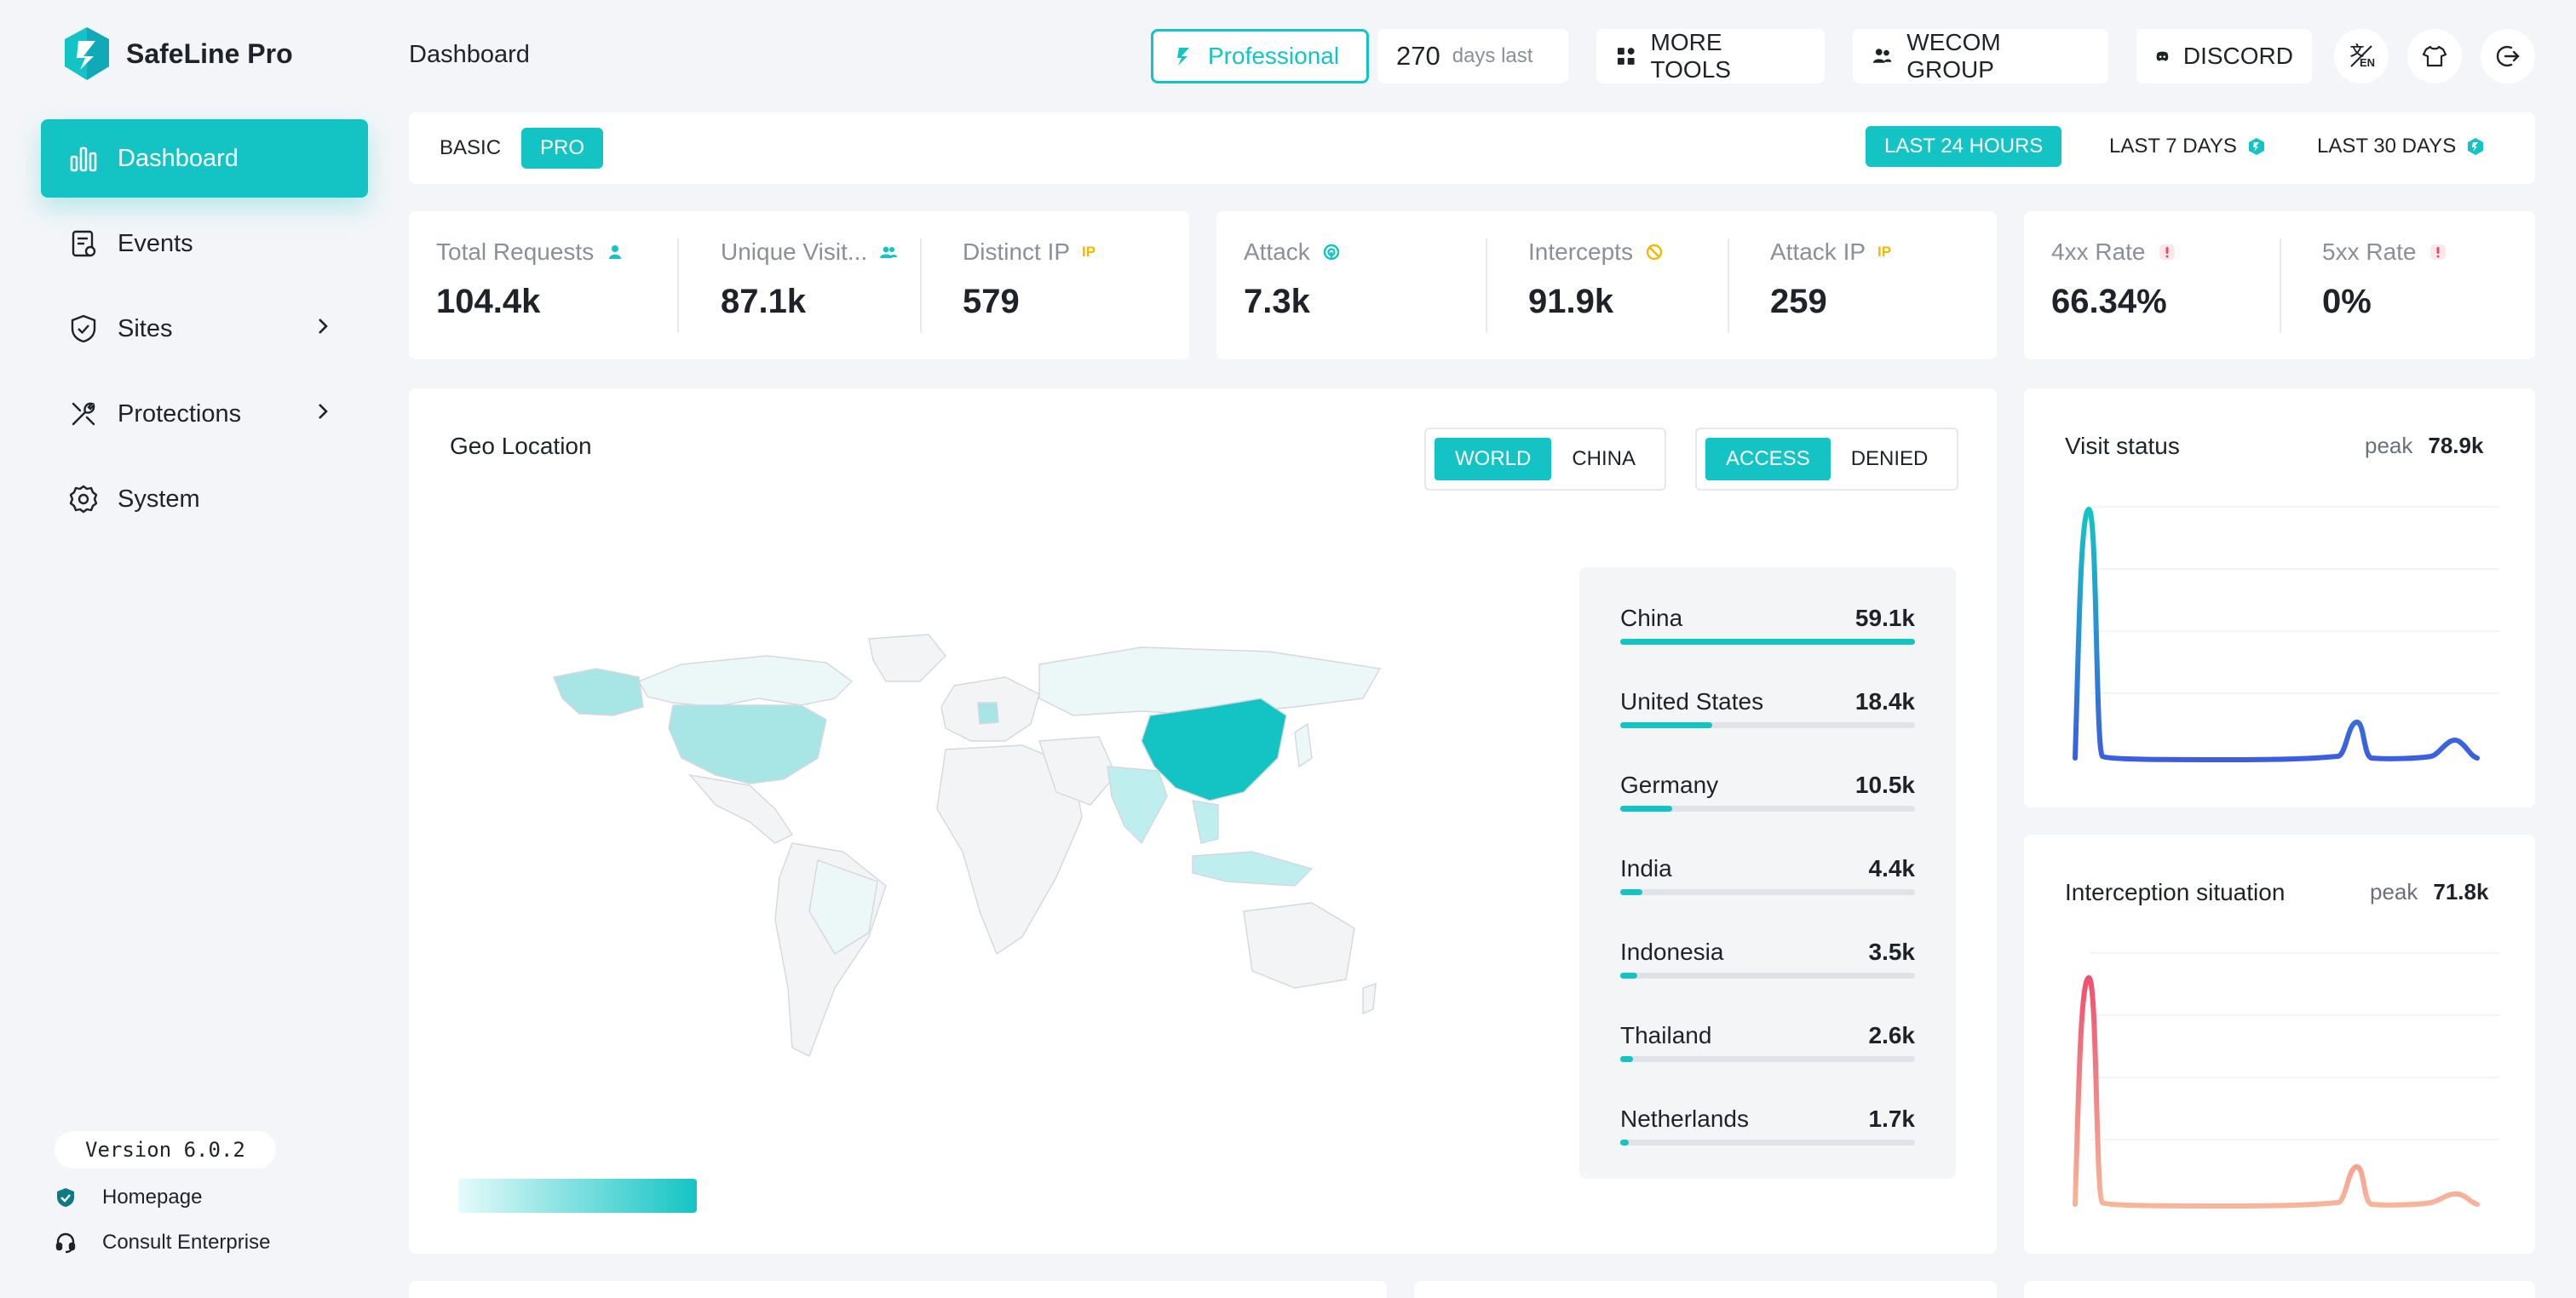 The image size is (2576, 1298). I want to click on page-title: Dashboard, so click(469, 54).